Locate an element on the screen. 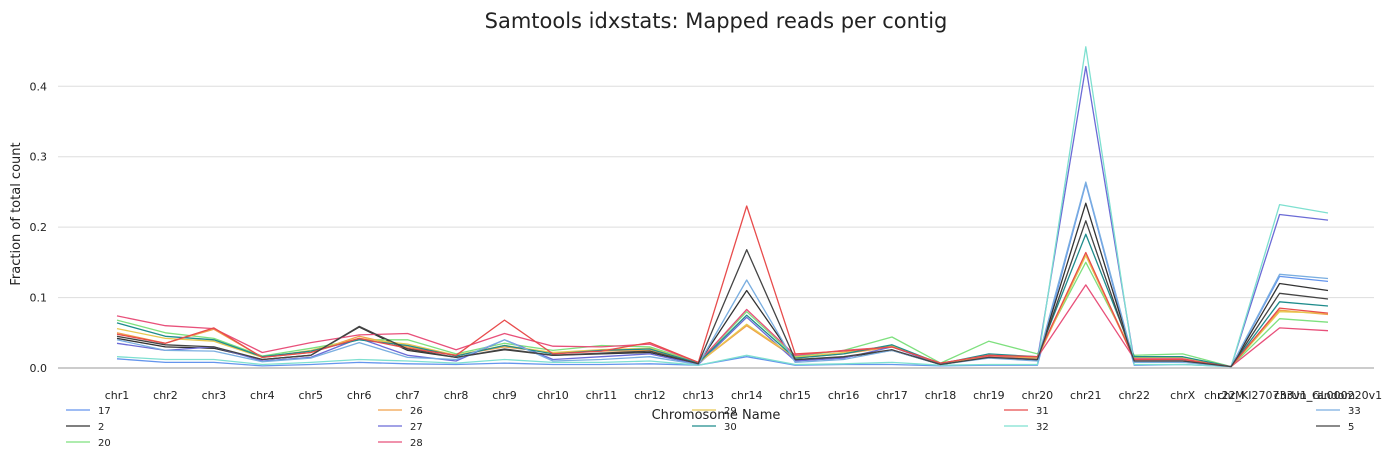  legend-label-33: 33 is located at coordinates (1354, 411).